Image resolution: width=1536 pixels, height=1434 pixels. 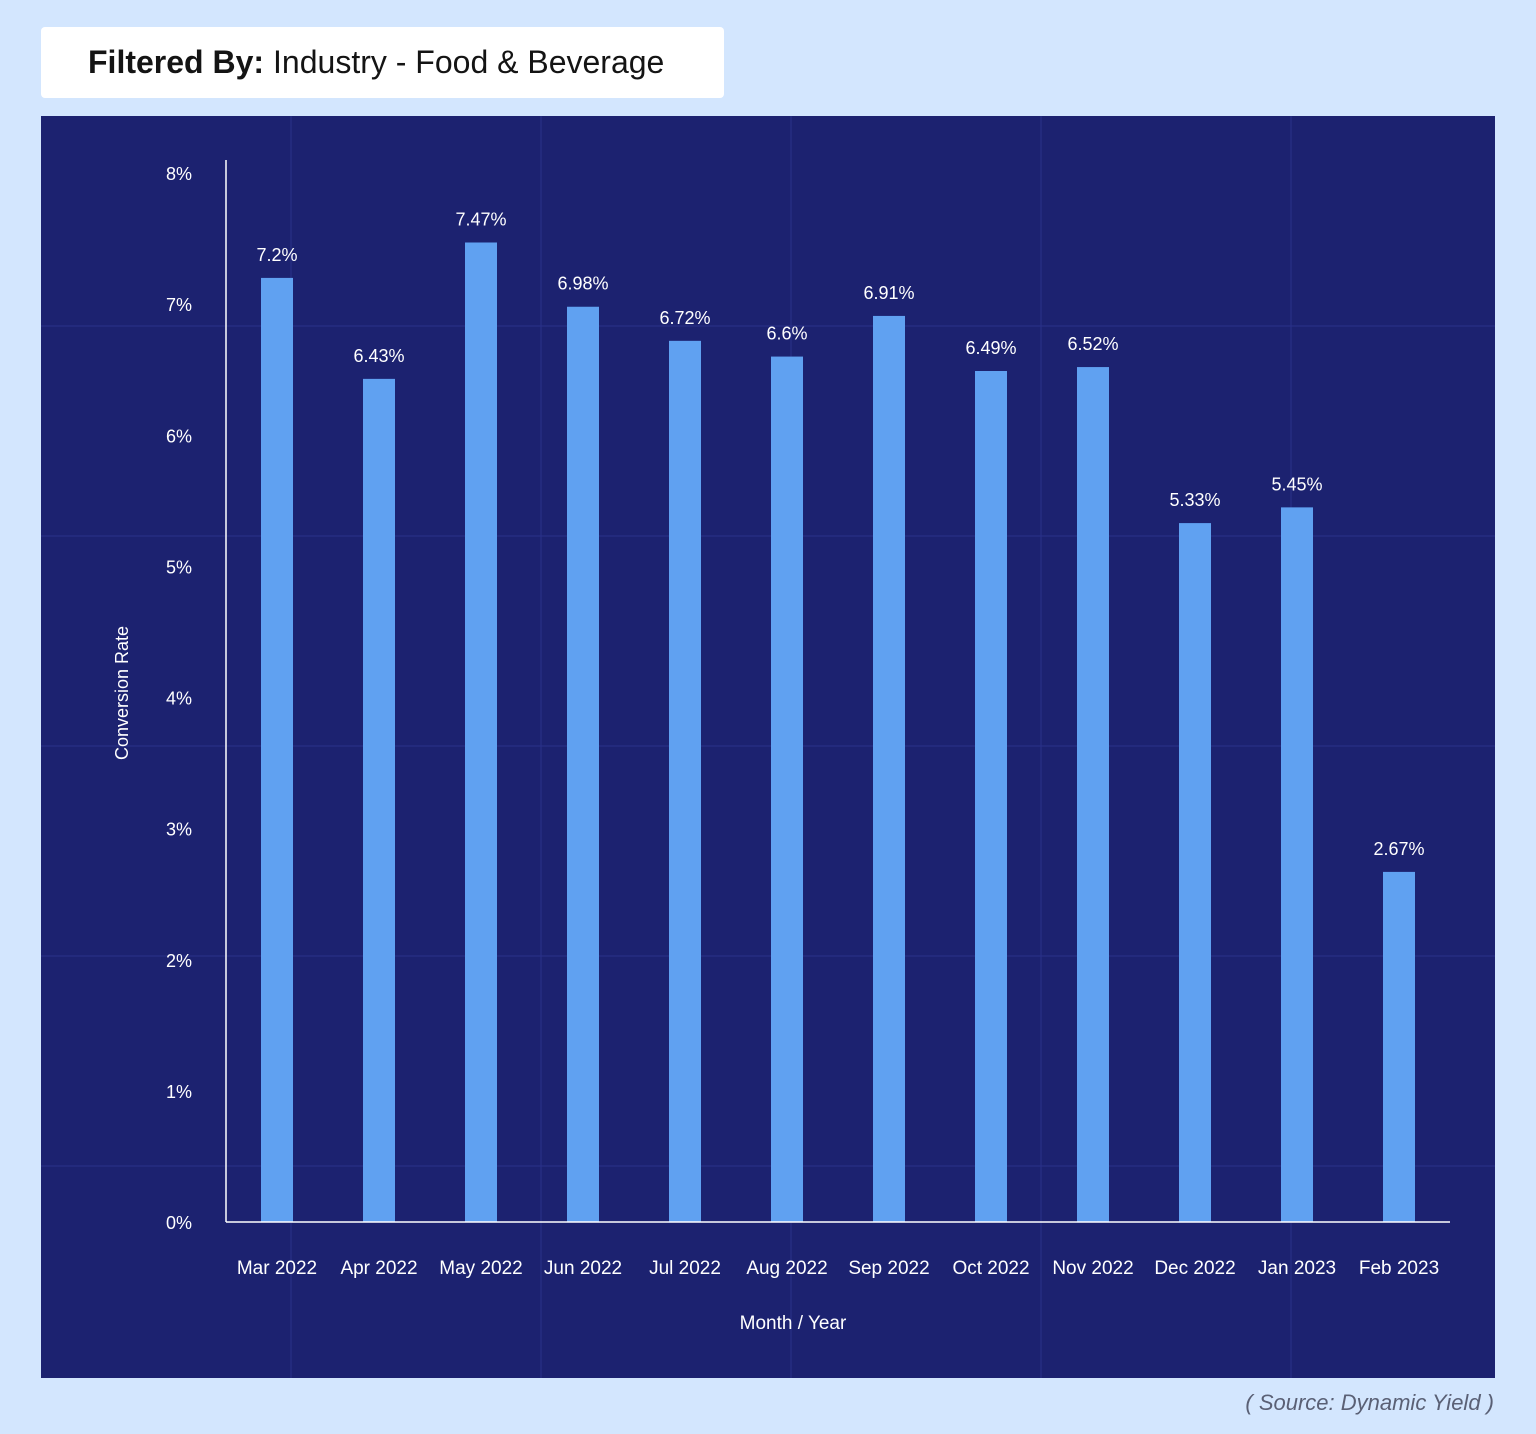 What do you see at coordinates (179, 567) in the screenshot?
I see `y-tick-label: 5%` at bounding box center [179, 567].